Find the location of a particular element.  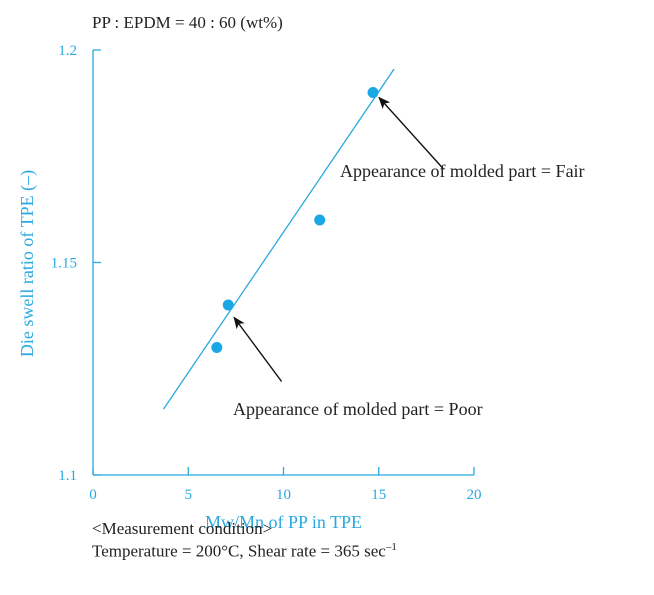

annotation-label: Appearance of molded part = Poor is located at coordinates (358, 409).